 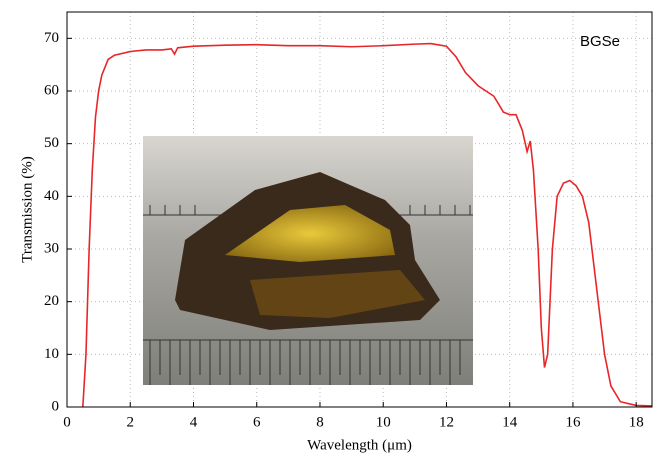 I want to click on x-tick-label: 18, so click(x=636, y=422).